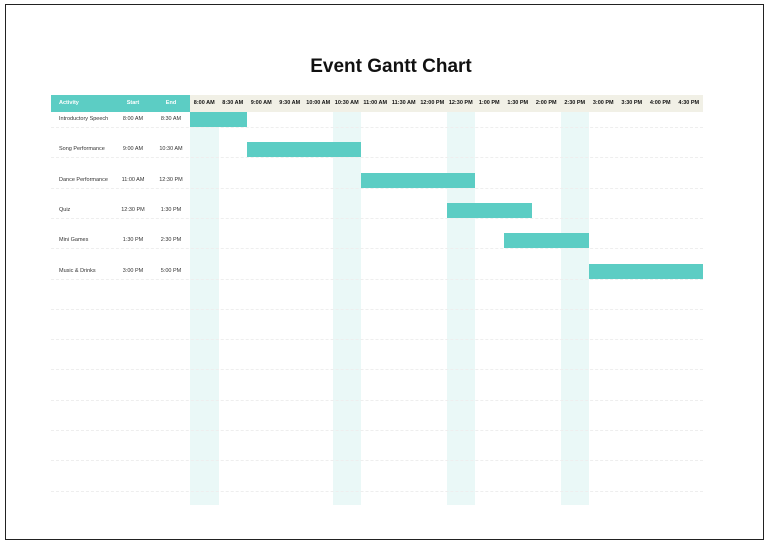  I want to click on task-end: 5:00 PM, so click(171, 270).